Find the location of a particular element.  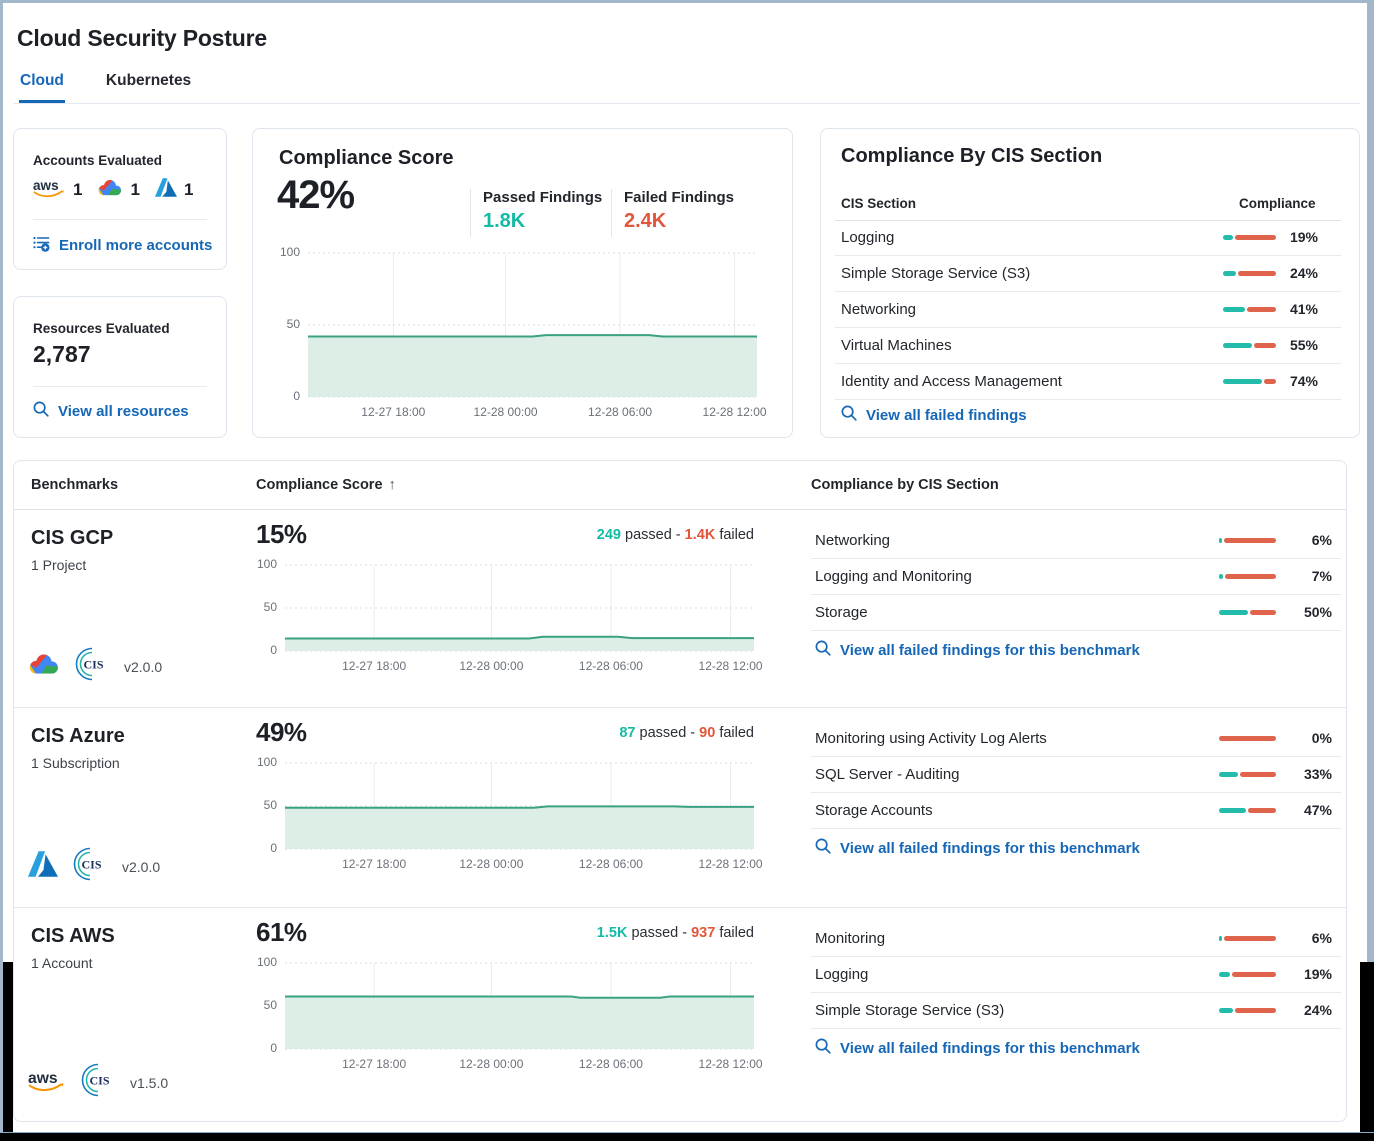

table-row: Networking 6% is located at coordinates (1076, 541).